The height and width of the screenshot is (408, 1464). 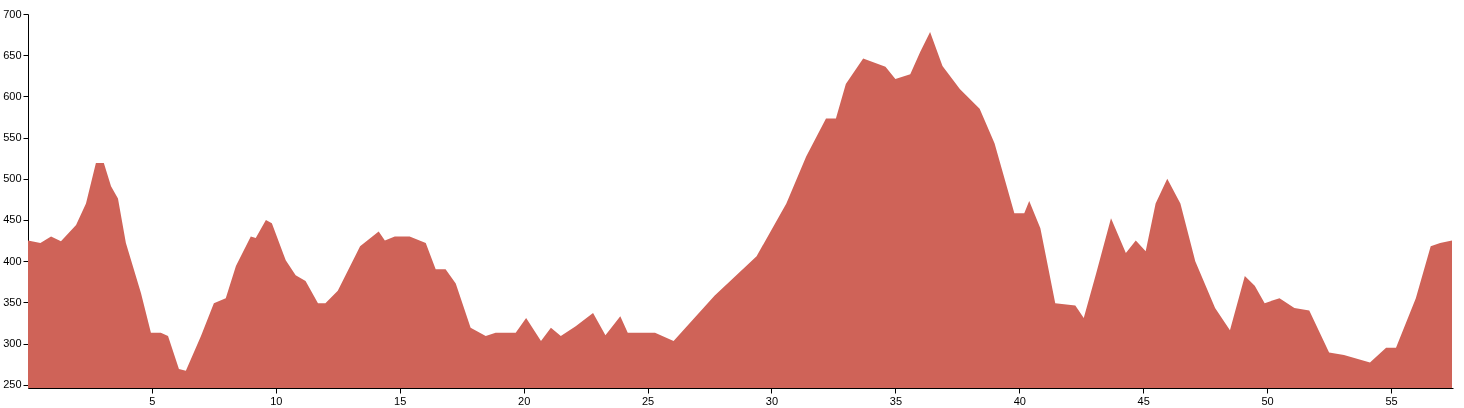 I want to click on x-tick-label: 45, so click(x=1143, y=400).